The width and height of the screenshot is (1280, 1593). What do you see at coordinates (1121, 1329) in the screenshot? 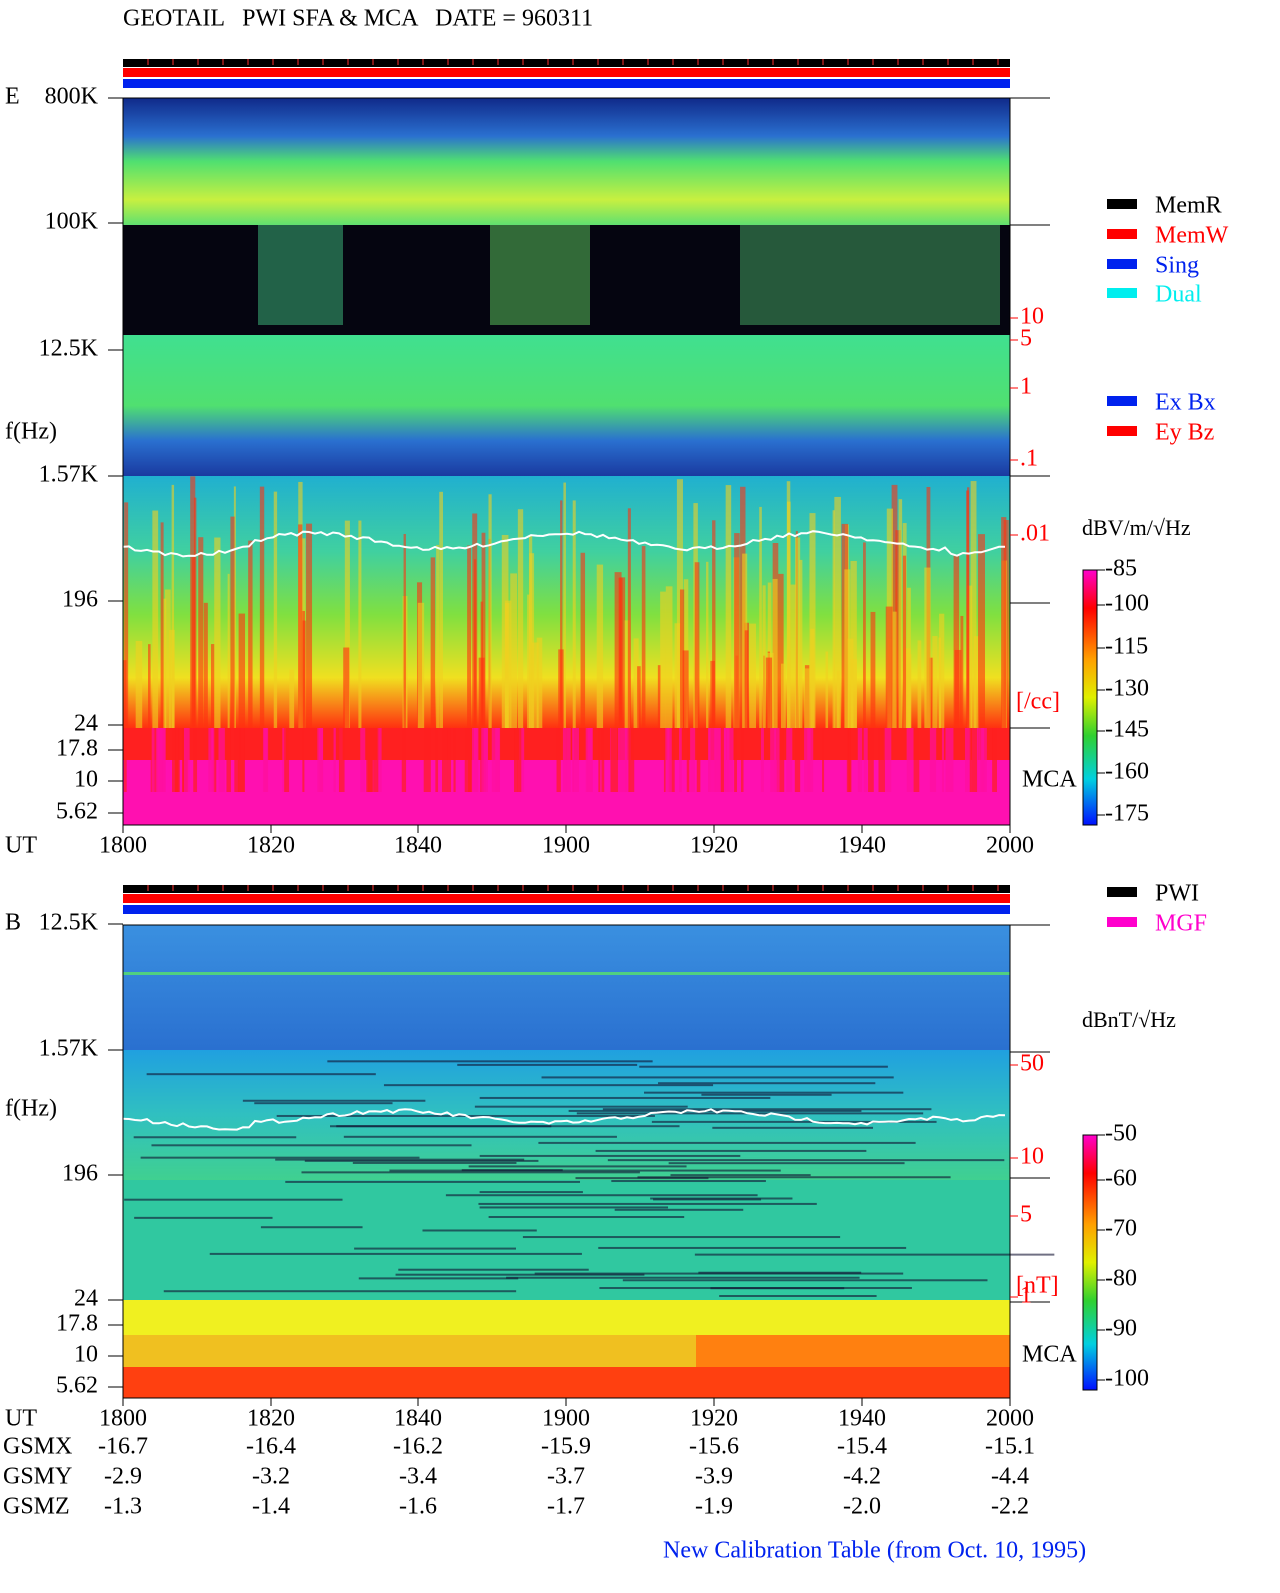
I see `colorbar-label: -90` at bounding box center [1121, 1329].